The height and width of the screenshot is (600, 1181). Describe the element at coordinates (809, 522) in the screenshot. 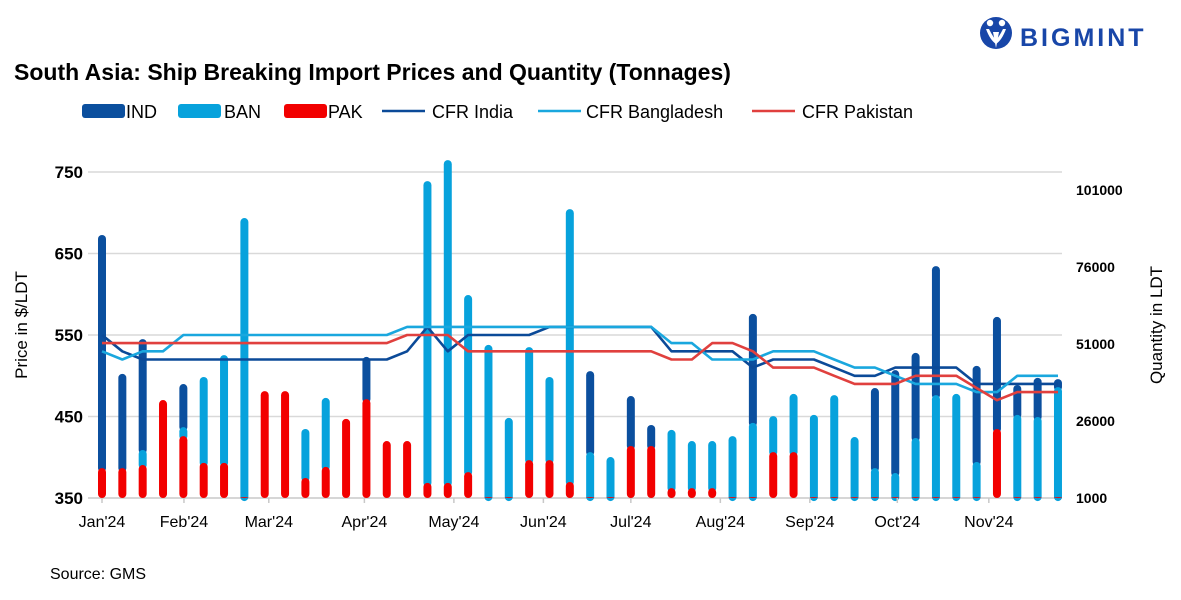

I see `x-tick-label: Sep'24` at that location.